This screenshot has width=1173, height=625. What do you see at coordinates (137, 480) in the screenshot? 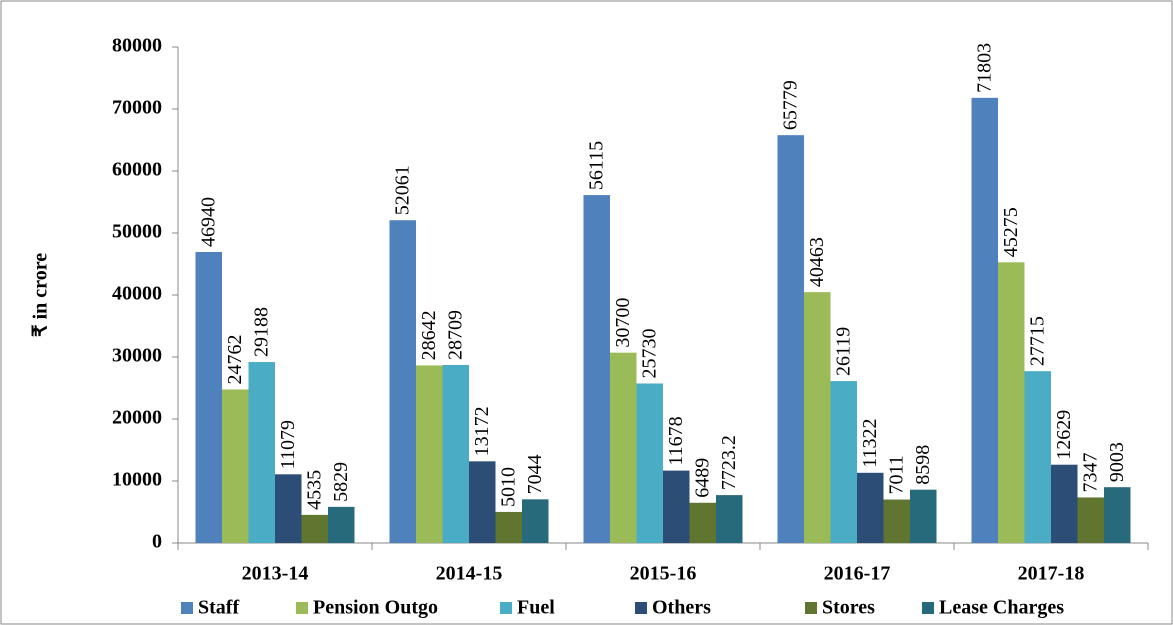
I see `y-tick-label: 10000` at bounding box center [137, 480].